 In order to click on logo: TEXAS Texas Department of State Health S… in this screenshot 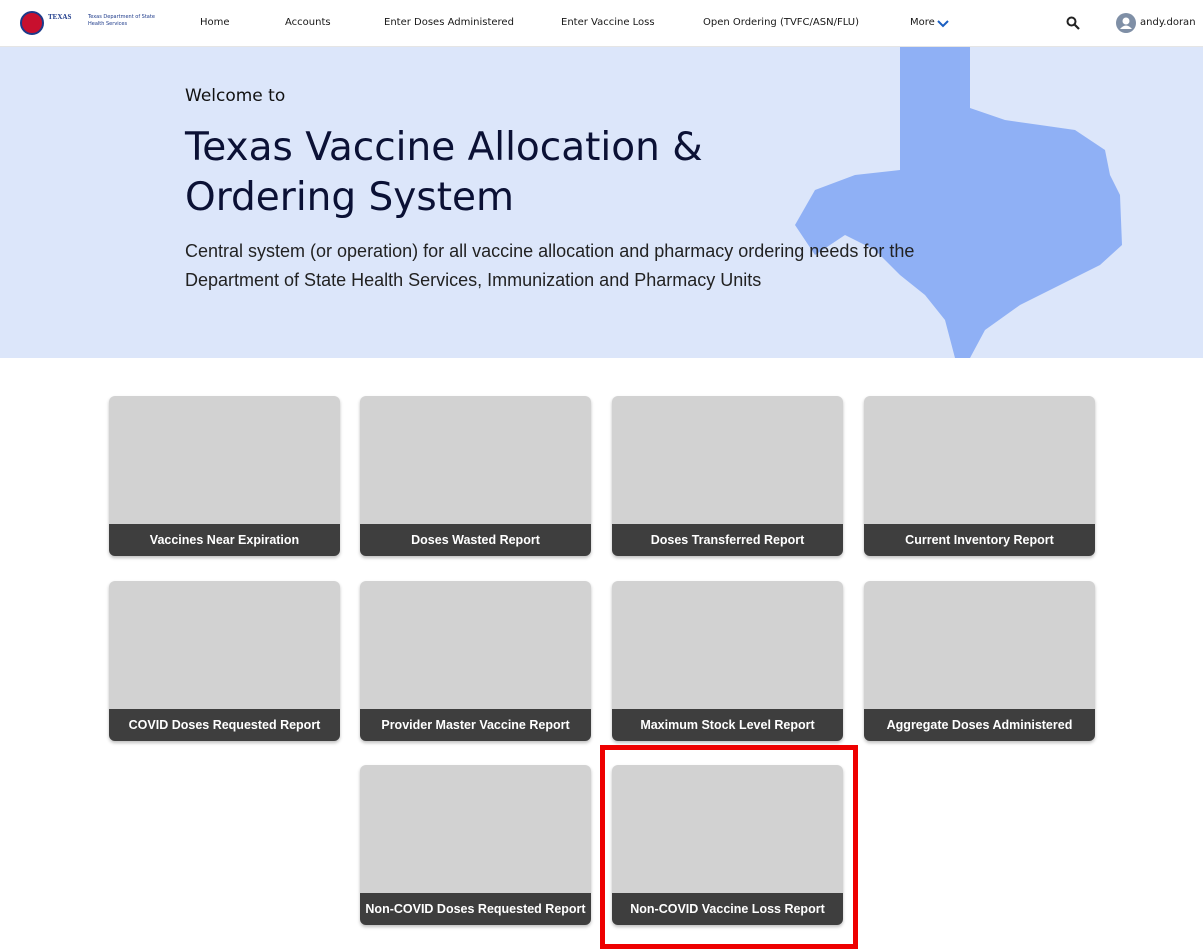, I will do `click(90, 23)`.